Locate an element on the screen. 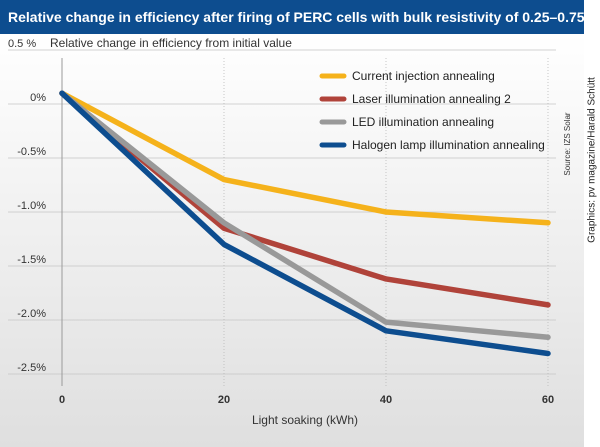 This screenshot has width=600, height=447. graphics-credit: Graphics: pv magazine/Harald Schütt is located at coordinates (592, 160).